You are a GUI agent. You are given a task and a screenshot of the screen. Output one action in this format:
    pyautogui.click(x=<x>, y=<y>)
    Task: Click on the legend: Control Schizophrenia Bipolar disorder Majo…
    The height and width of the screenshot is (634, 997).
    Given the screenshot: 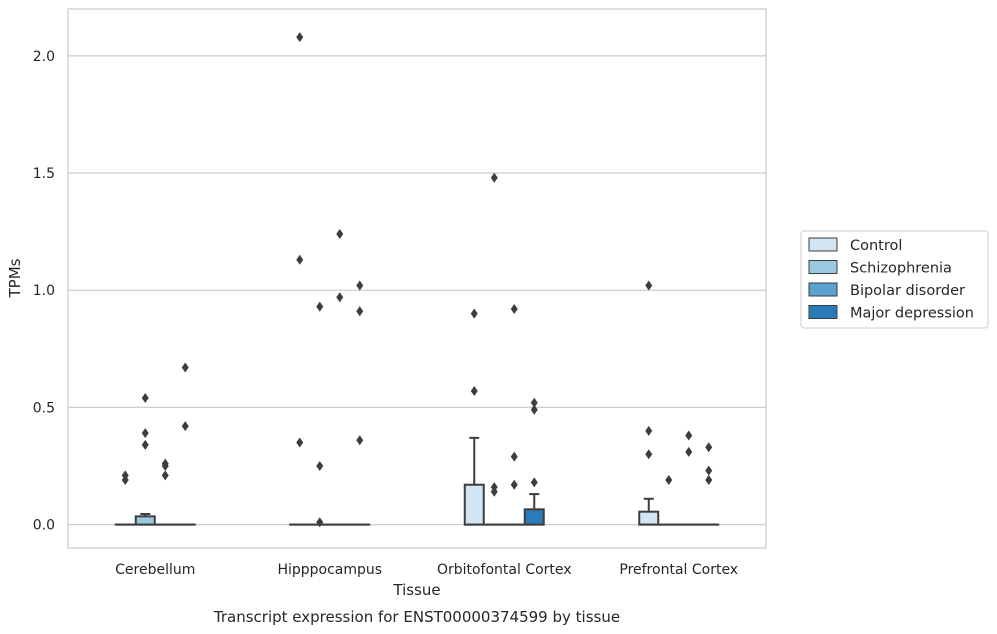 What is the action you would take?
    pyautogui.click(x=894, y=279)
    